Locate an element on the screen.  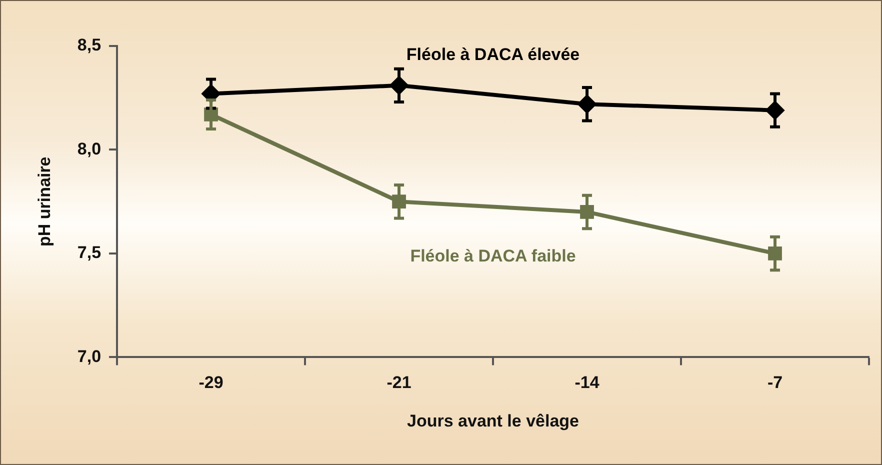
y-tick-label: 8,5 is located at coordinates (89, 45).